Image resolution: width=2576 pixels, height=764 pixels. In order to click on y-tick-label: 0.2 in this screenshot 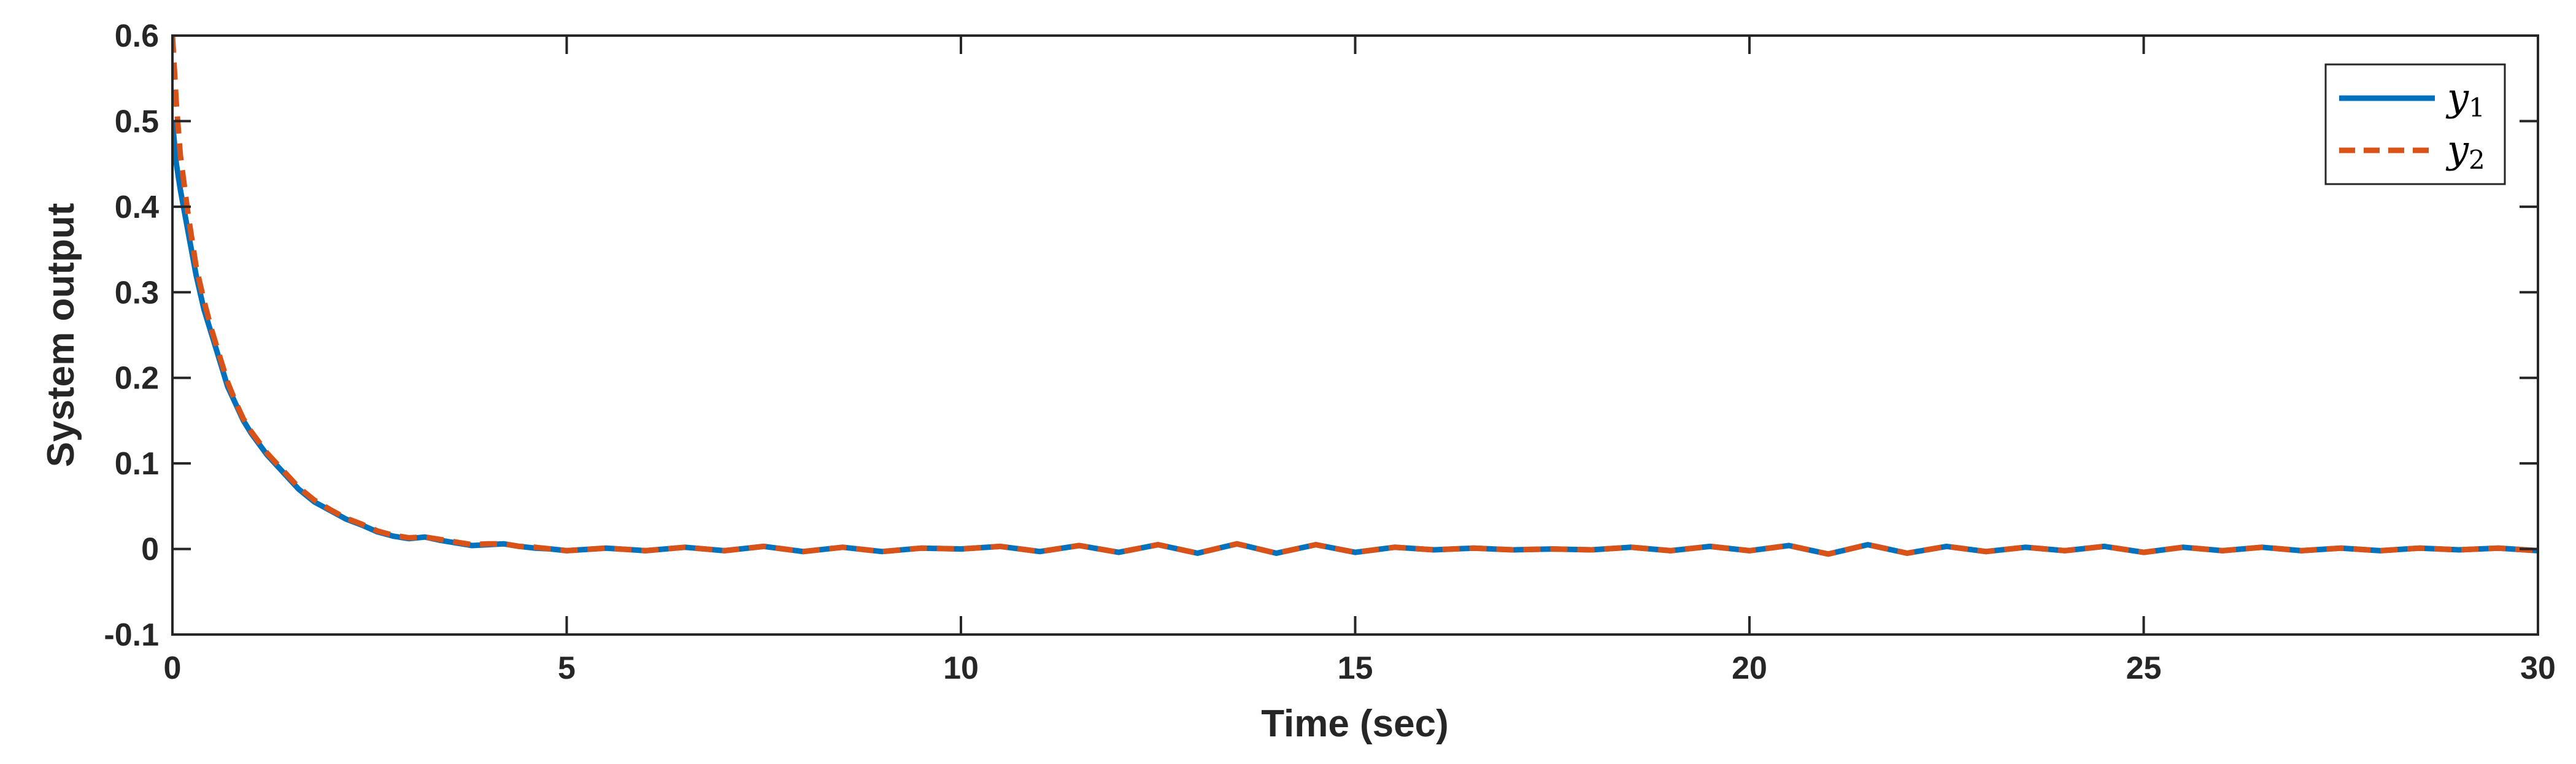, I will do `click(137, 378)`.